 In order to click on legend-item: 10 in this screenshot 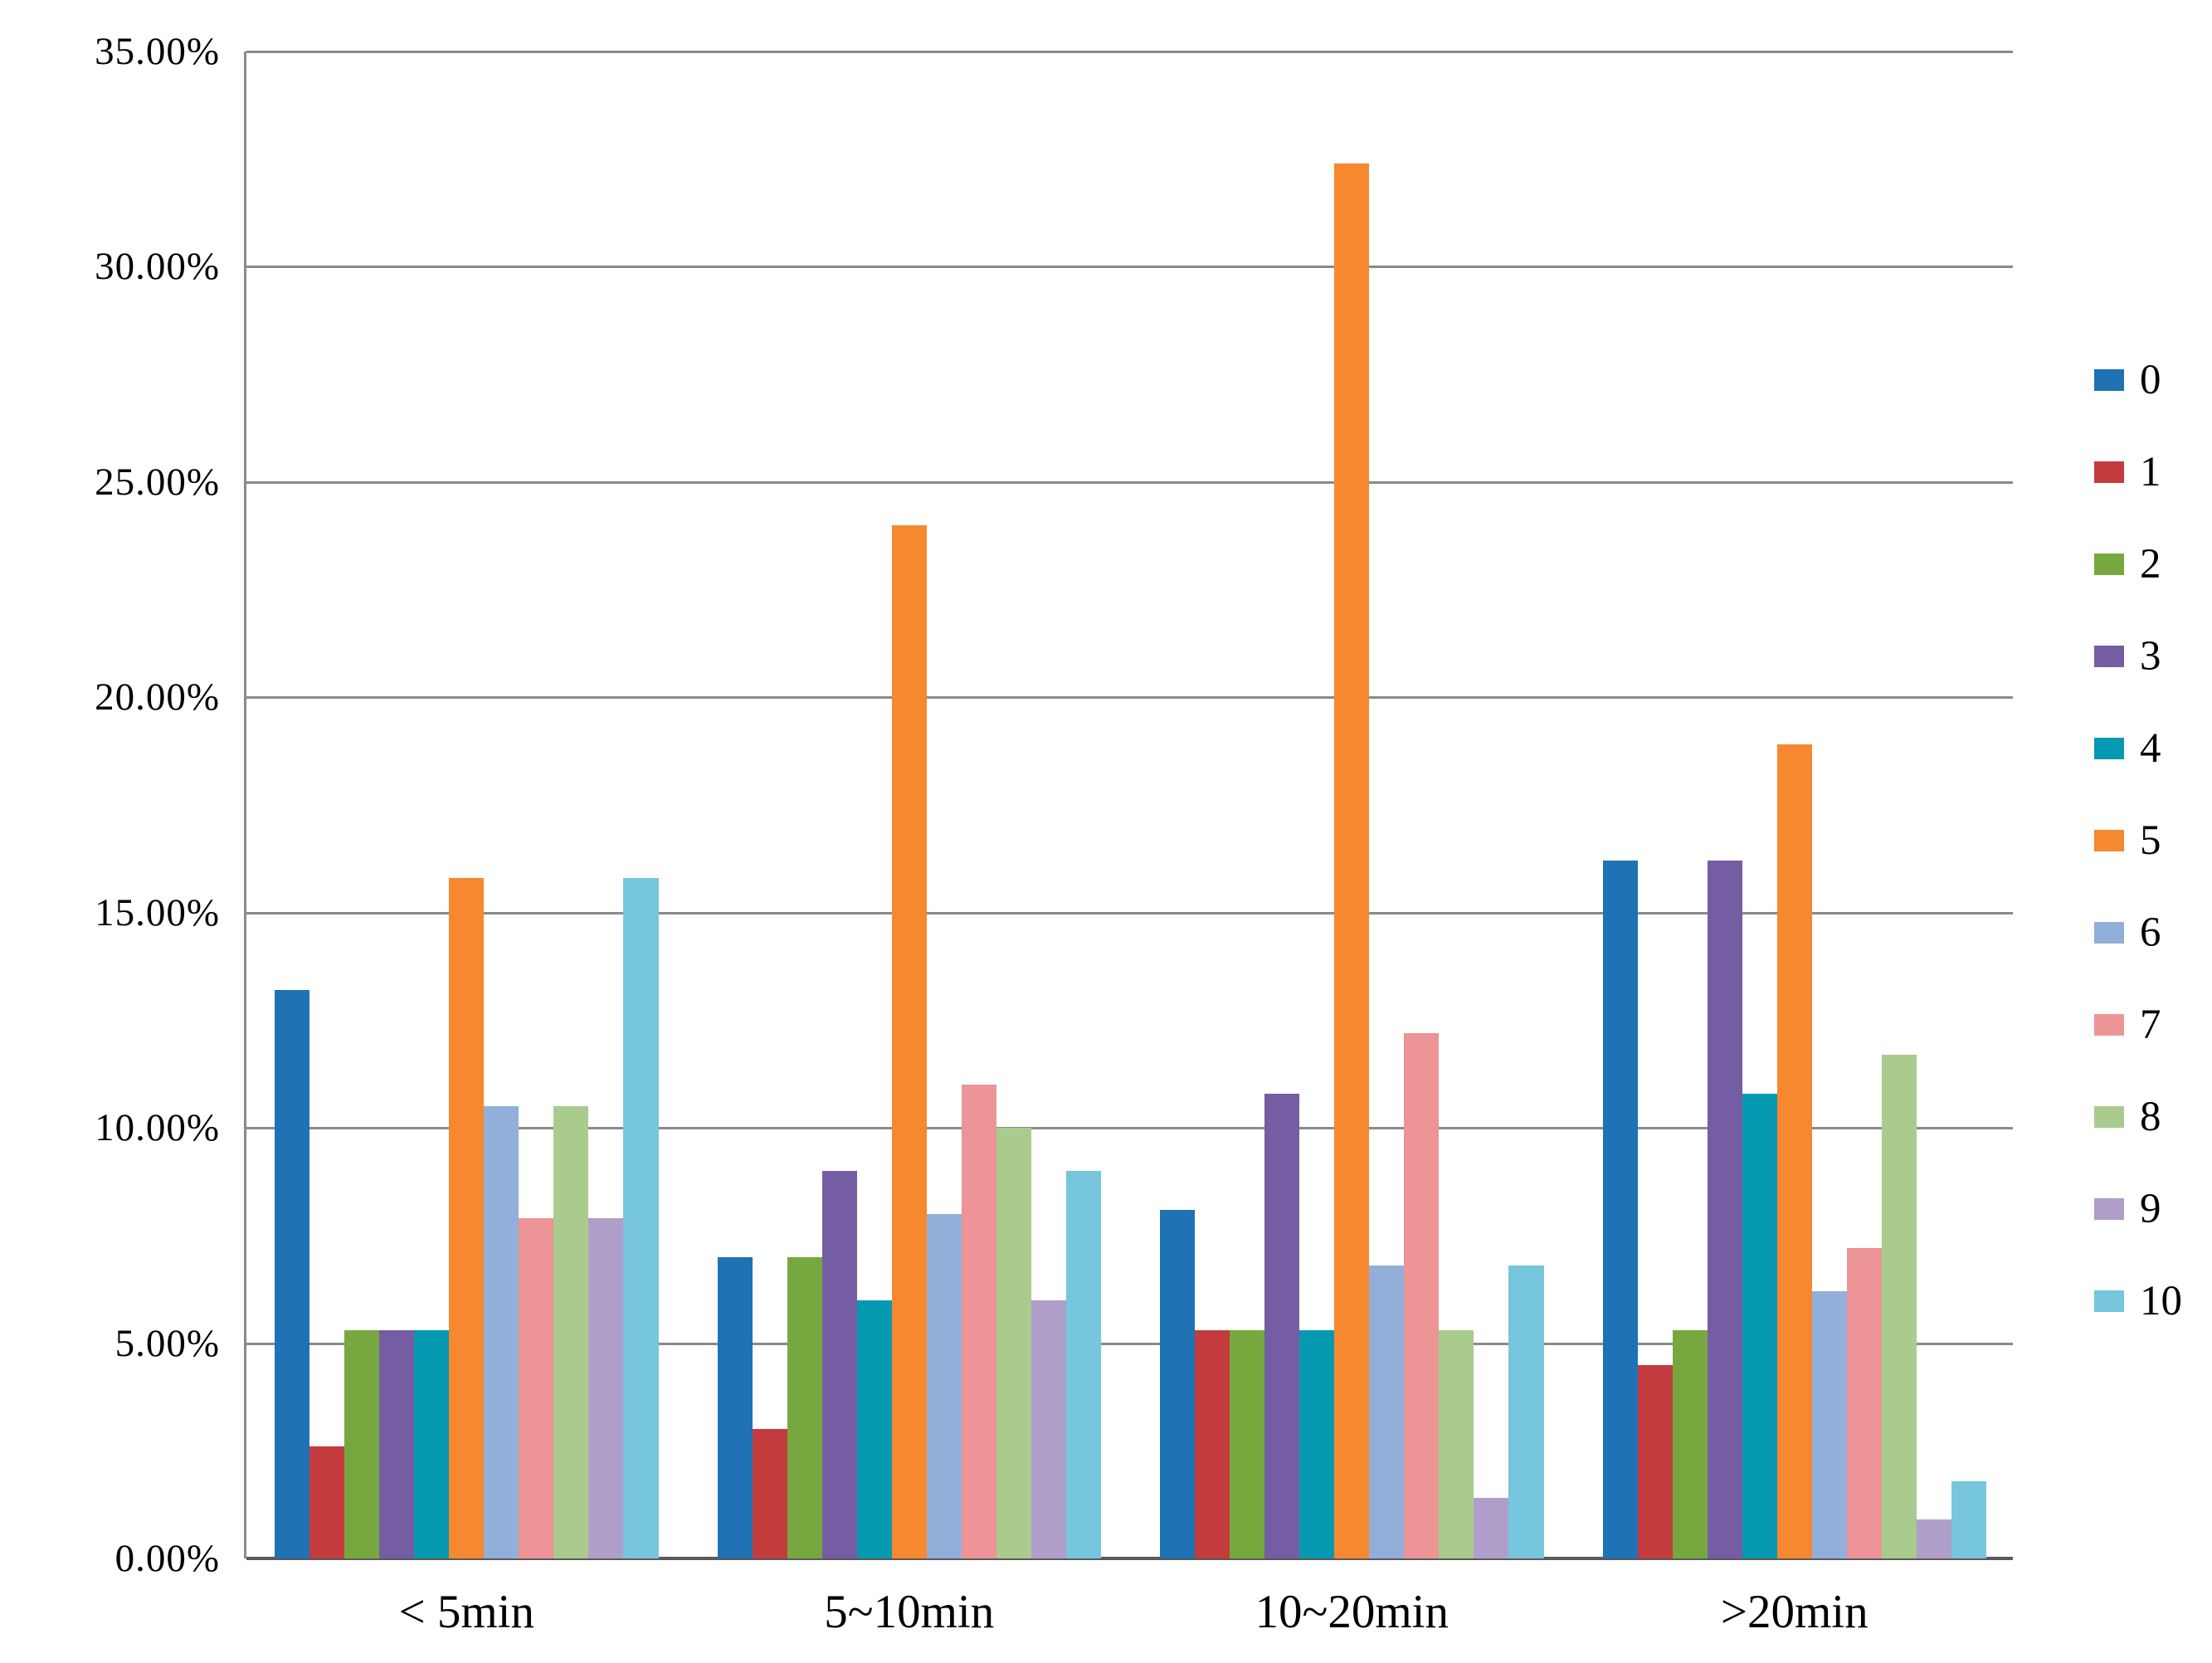, I will do `click(2138, 1301)`.